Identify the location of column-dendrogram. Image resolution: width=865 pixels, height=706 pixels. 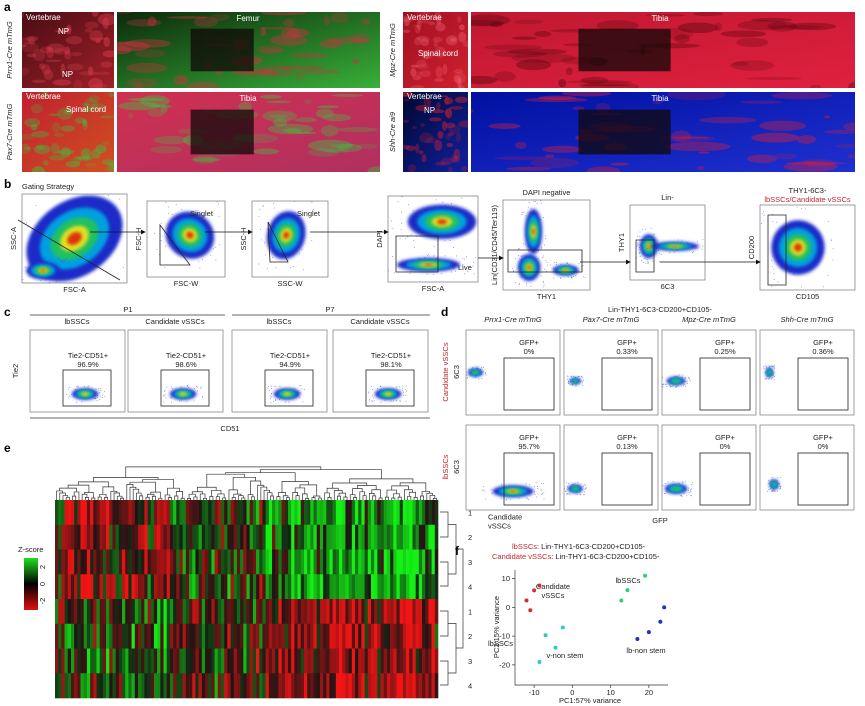
(246, 483).